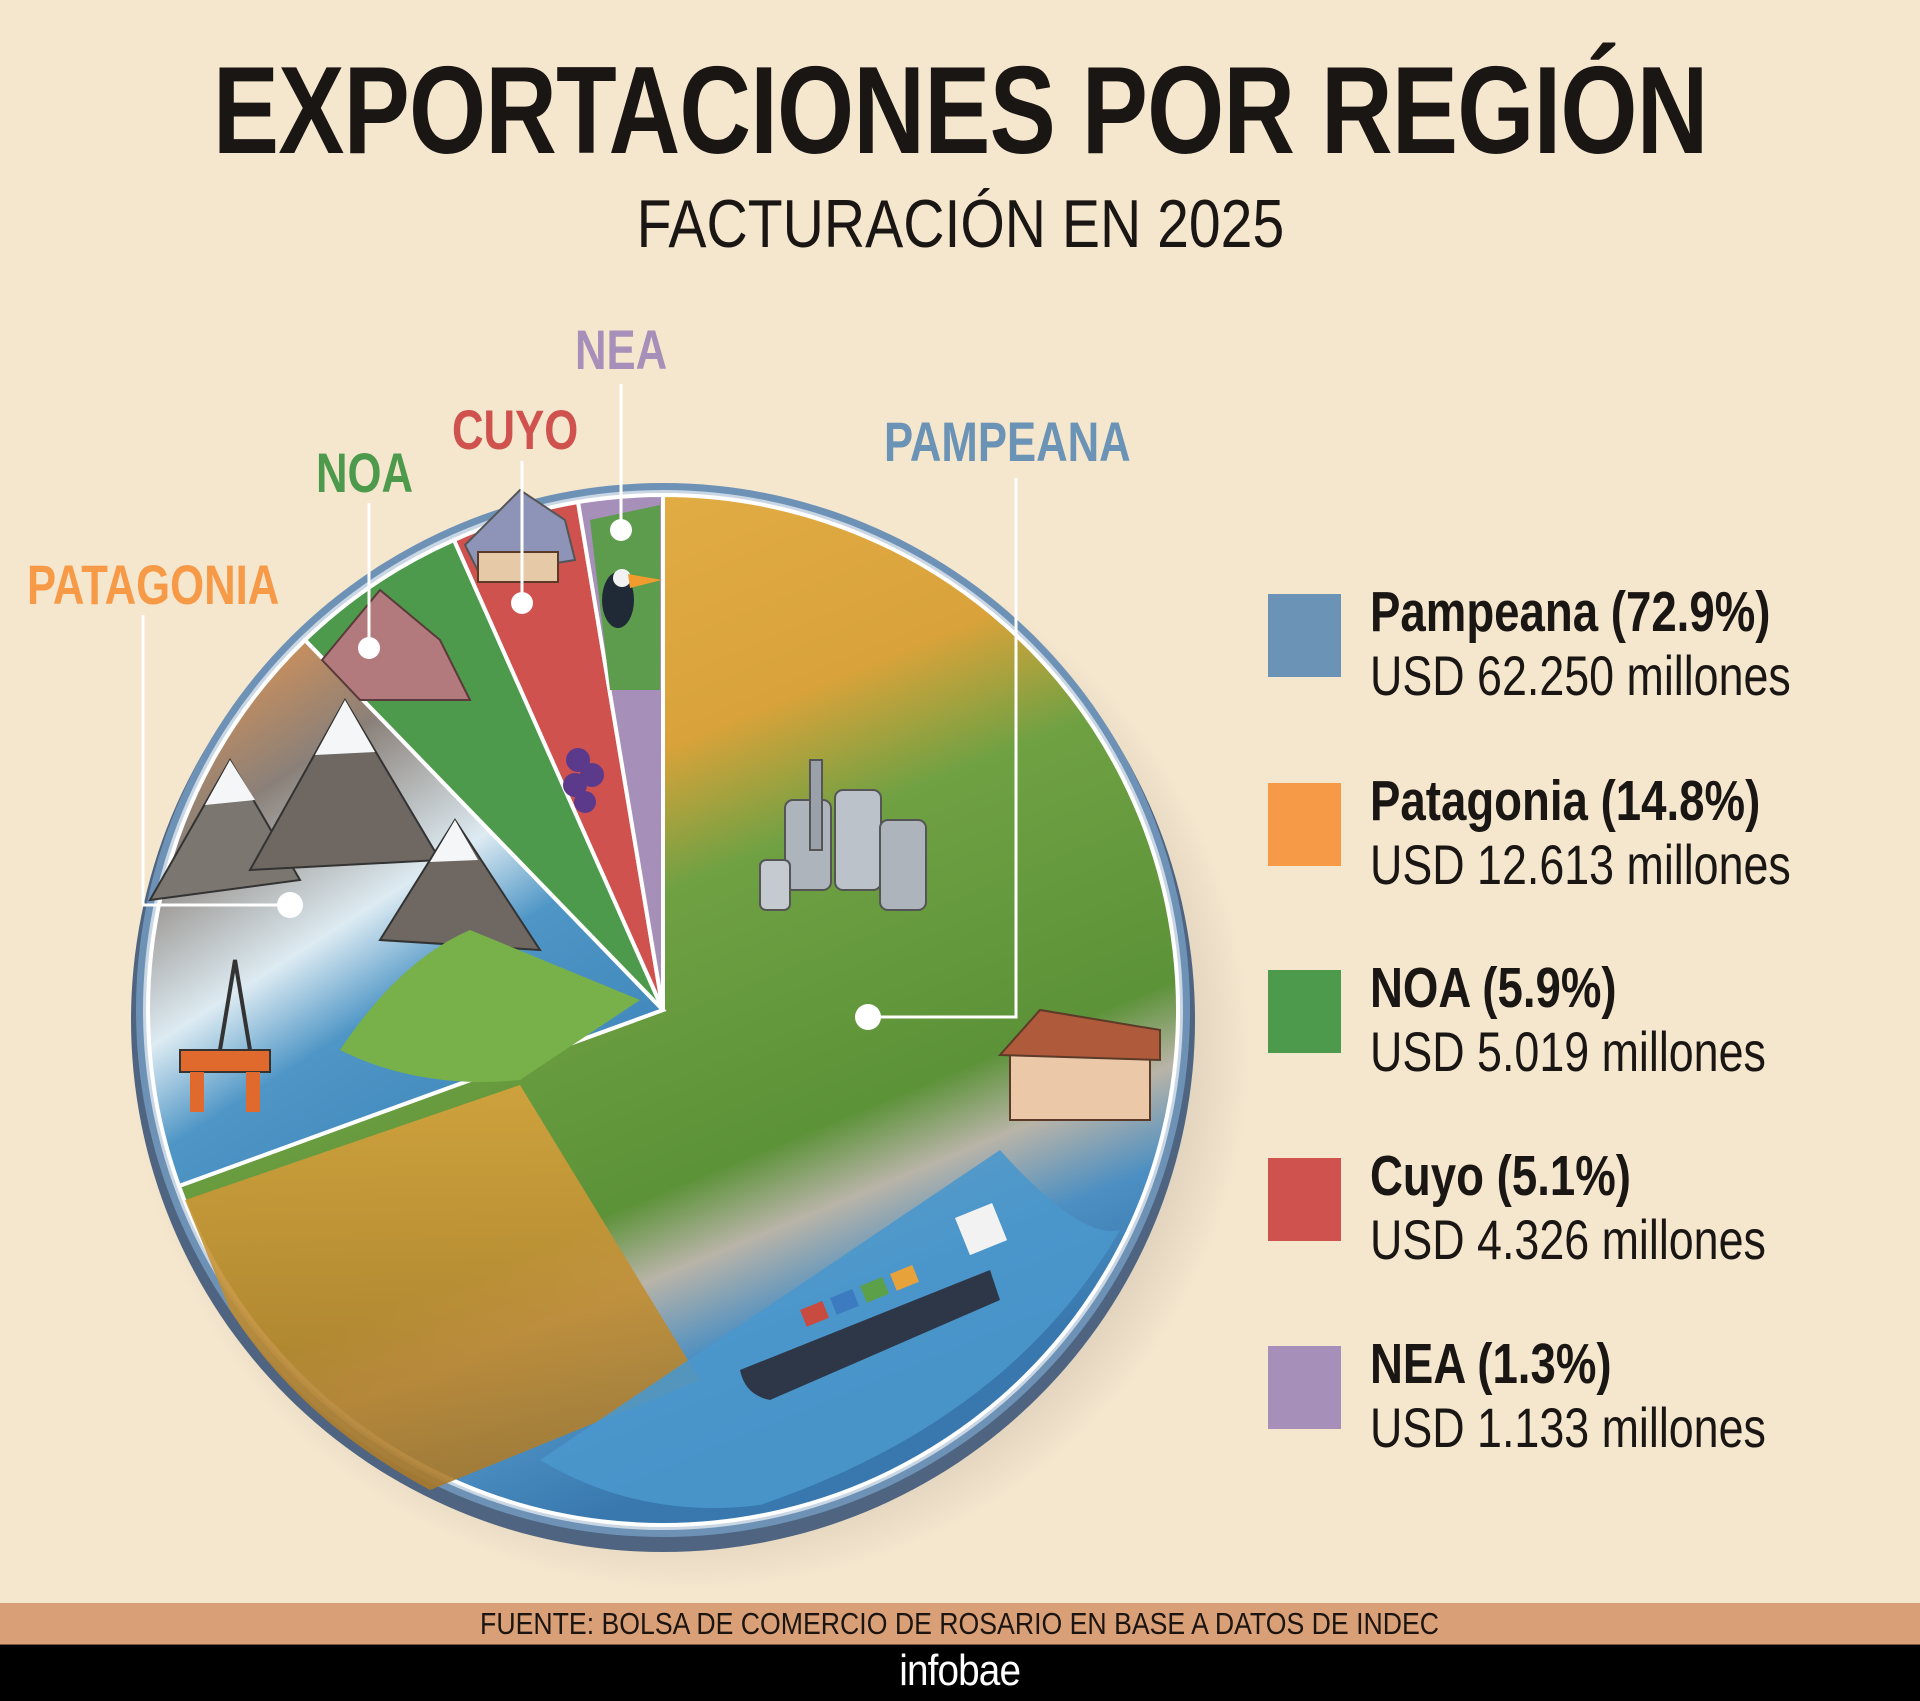 This screenshot has height=1701, width=1920. Describe the element at coordinates (583, 780) in the screenshot. I see `grapes-icon` at that location.